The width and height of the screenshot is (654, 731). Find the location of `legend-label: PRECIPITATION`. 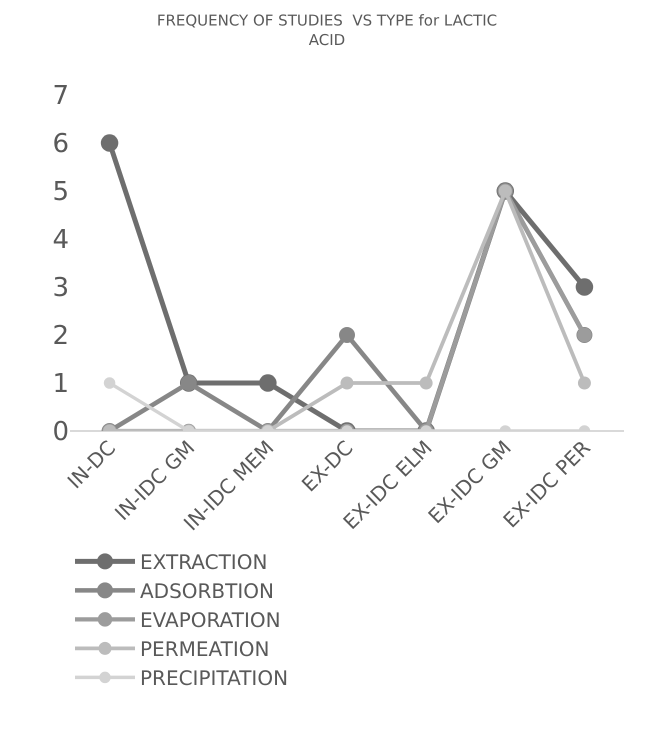

legend-label: PRECIPITATION is located at coordinates (214, 678).